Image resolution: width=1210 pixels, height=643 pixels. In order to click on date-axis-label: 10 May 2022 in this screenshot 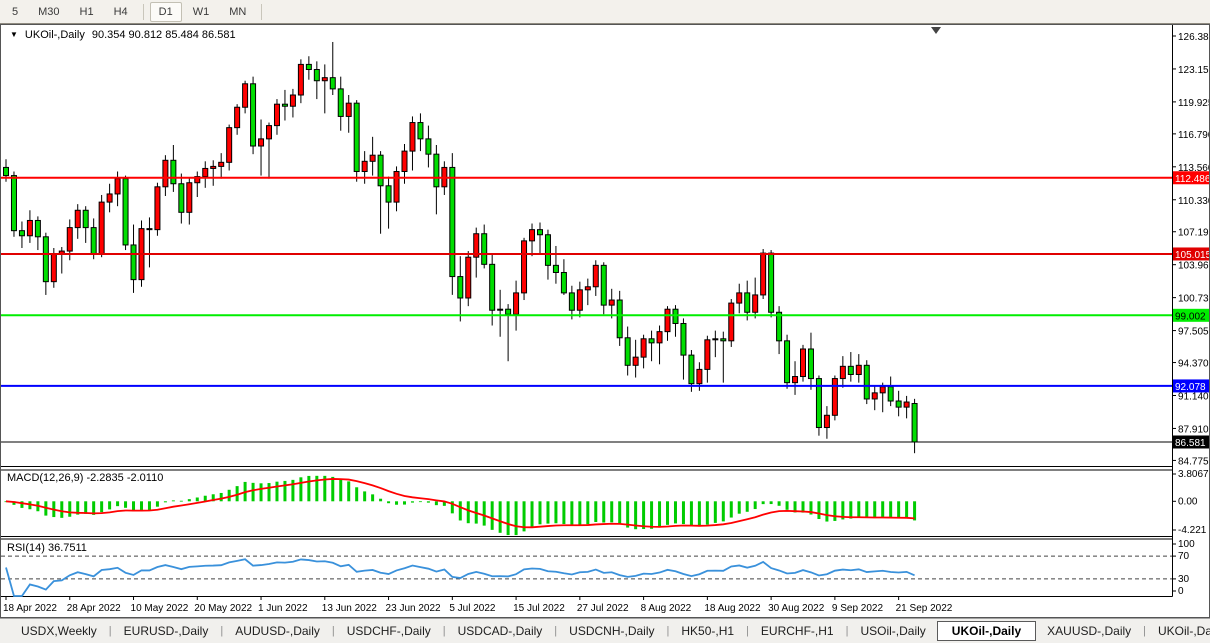, I will do `click(160, 608)`.